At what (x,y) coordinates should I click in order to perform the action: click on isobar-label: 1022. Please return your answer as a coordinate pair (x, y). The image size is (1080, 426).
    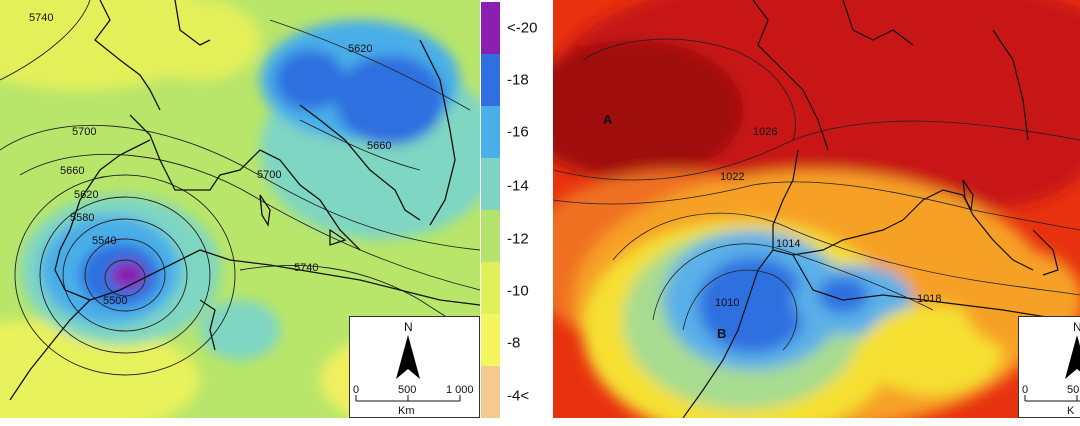
    Looking at the image, I should click on (732, 177).